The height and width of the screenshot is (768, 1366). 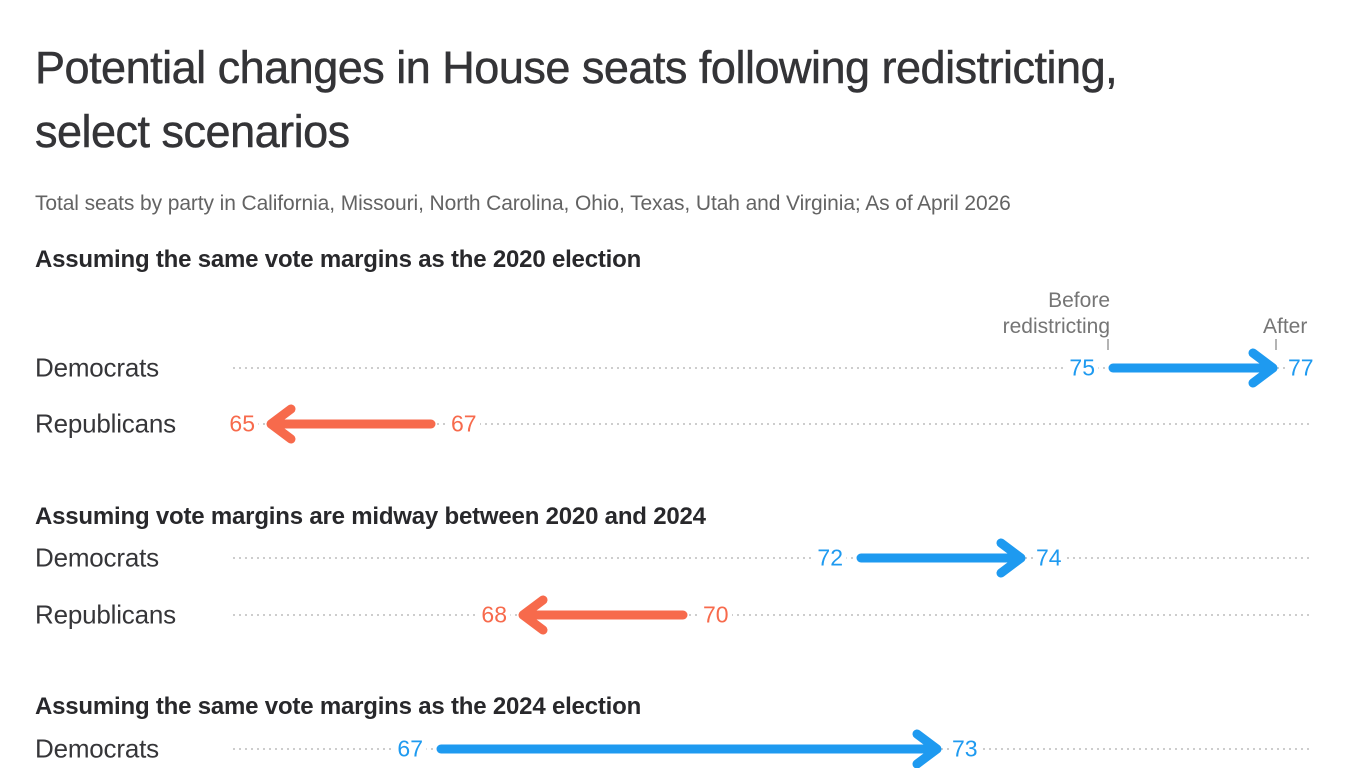 I want to click on after-value: 73, so click(x=965, y=749).